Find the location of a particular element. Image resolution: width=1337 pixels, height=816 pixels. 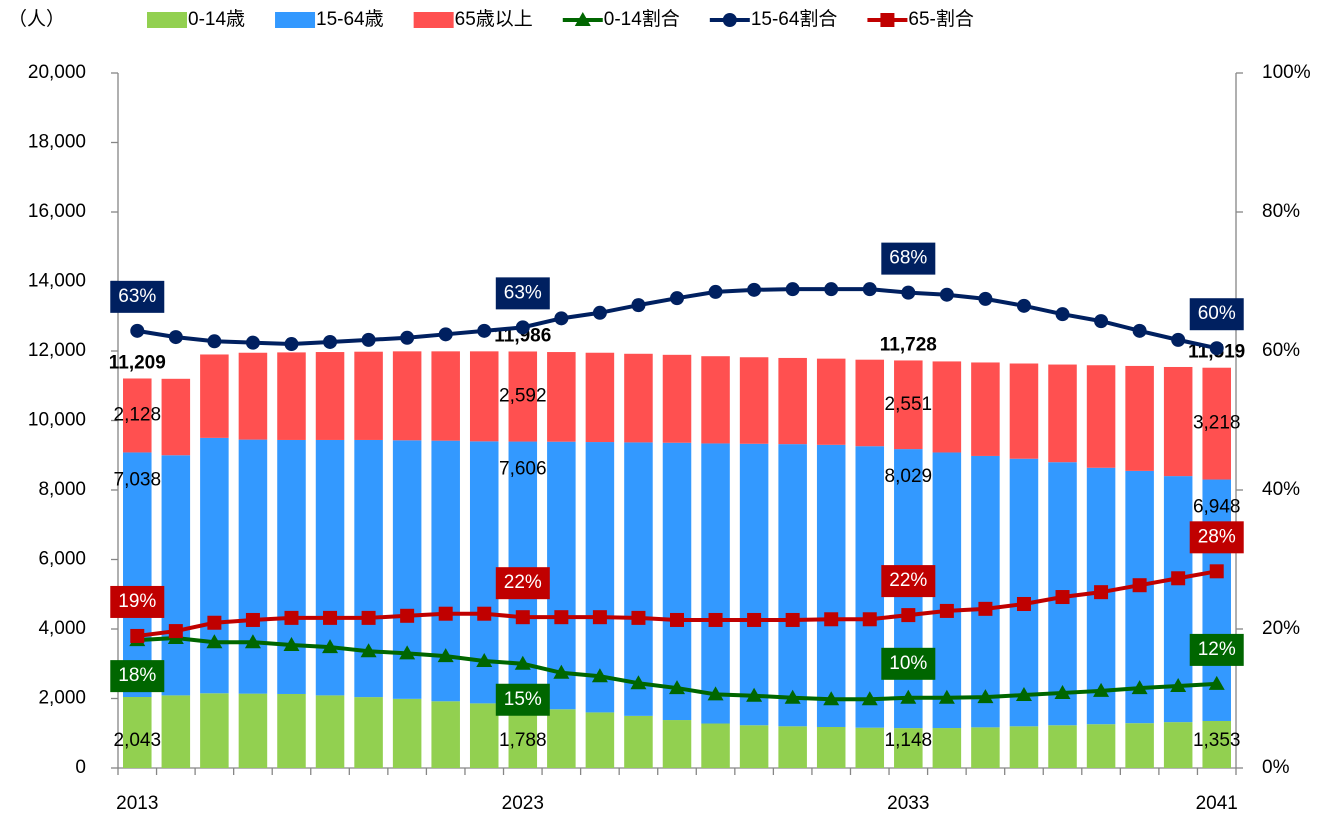

y-tick-label: 12,000 is located at coordinates (57, 350).